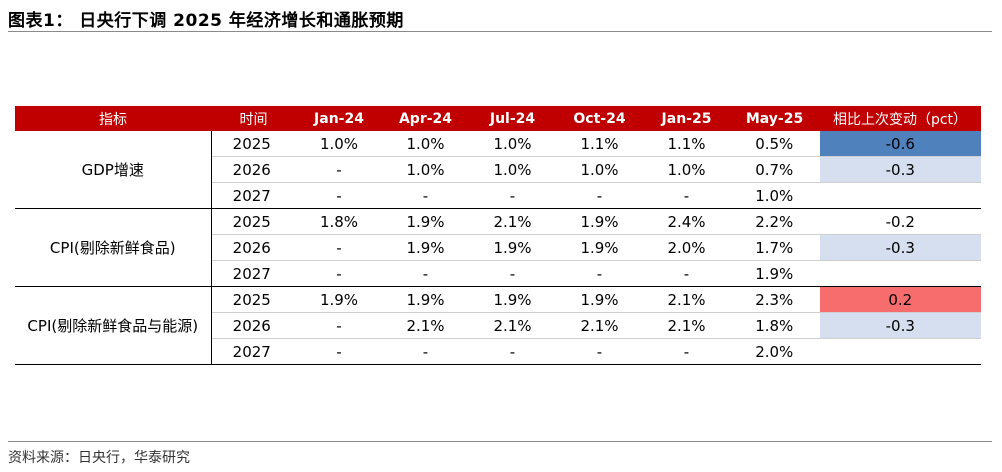 The height and width of the screenshot is (472, 1002). I want to click on table-row: 2027- - - - -1.0%, so click(498, 195).